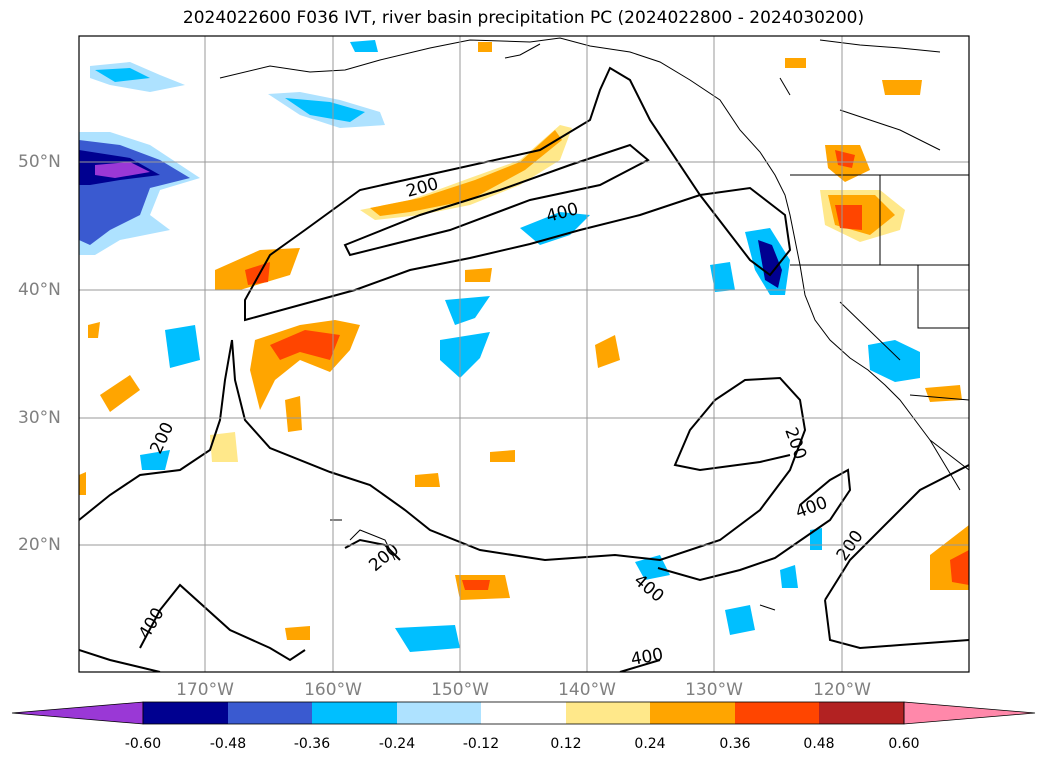 The image size is (1047, 765). Describe the element at coordinates (819, 744) in the screenshot. I see `colorbar-tick: 0.48` at that location.